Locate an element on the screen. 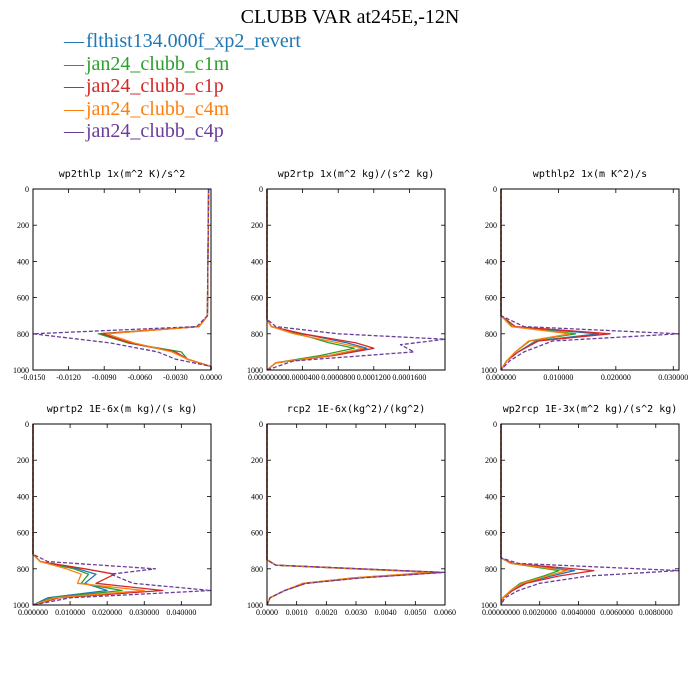 This screenshot has width=700, height=700. x-tick-label: 0.0001200 is located at coordinates (374, 377).